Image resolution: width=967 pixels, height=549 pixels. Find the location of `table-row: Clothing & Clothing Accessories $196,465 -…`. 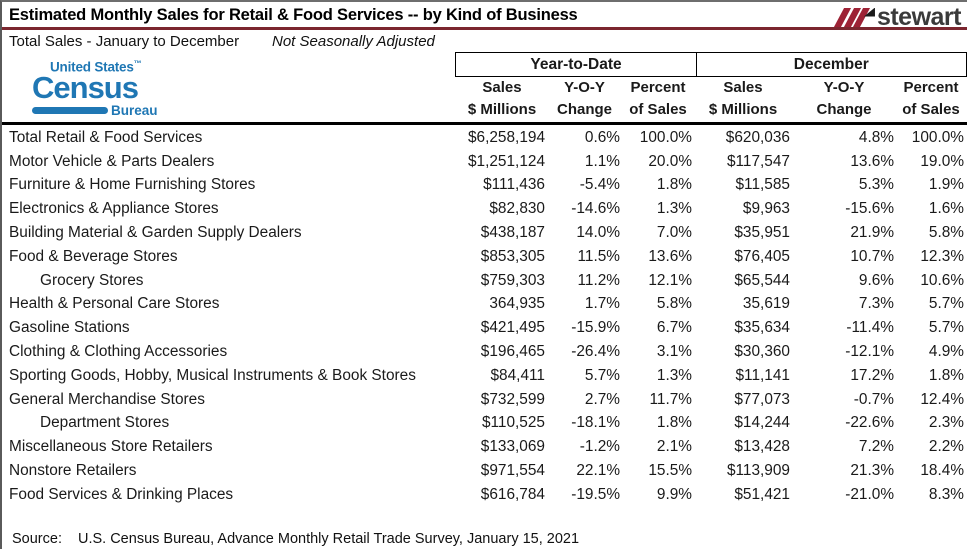

table-row: Clothing & Clothing Accessories $196,465 -… is located at coordinates (484, 352).